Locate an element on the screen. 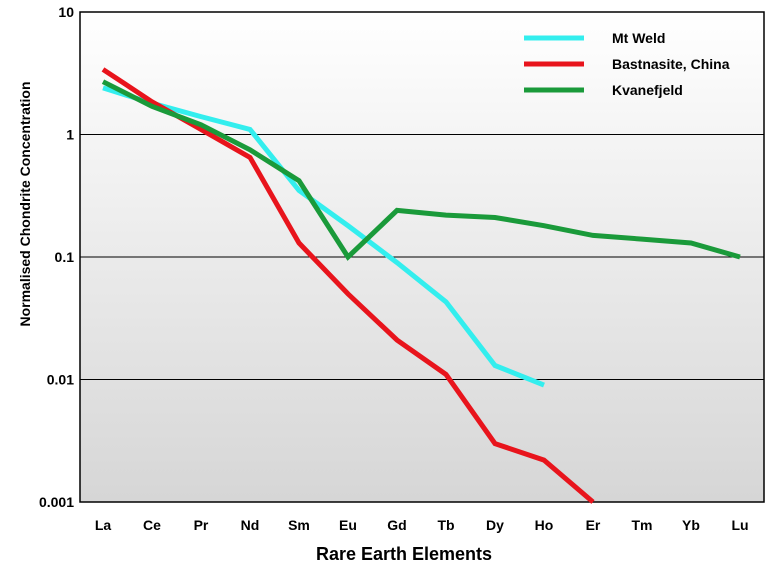 The width and height of the screenshot is (770, 577). y-tick-label: 1 is located at coordinates (70, 135).